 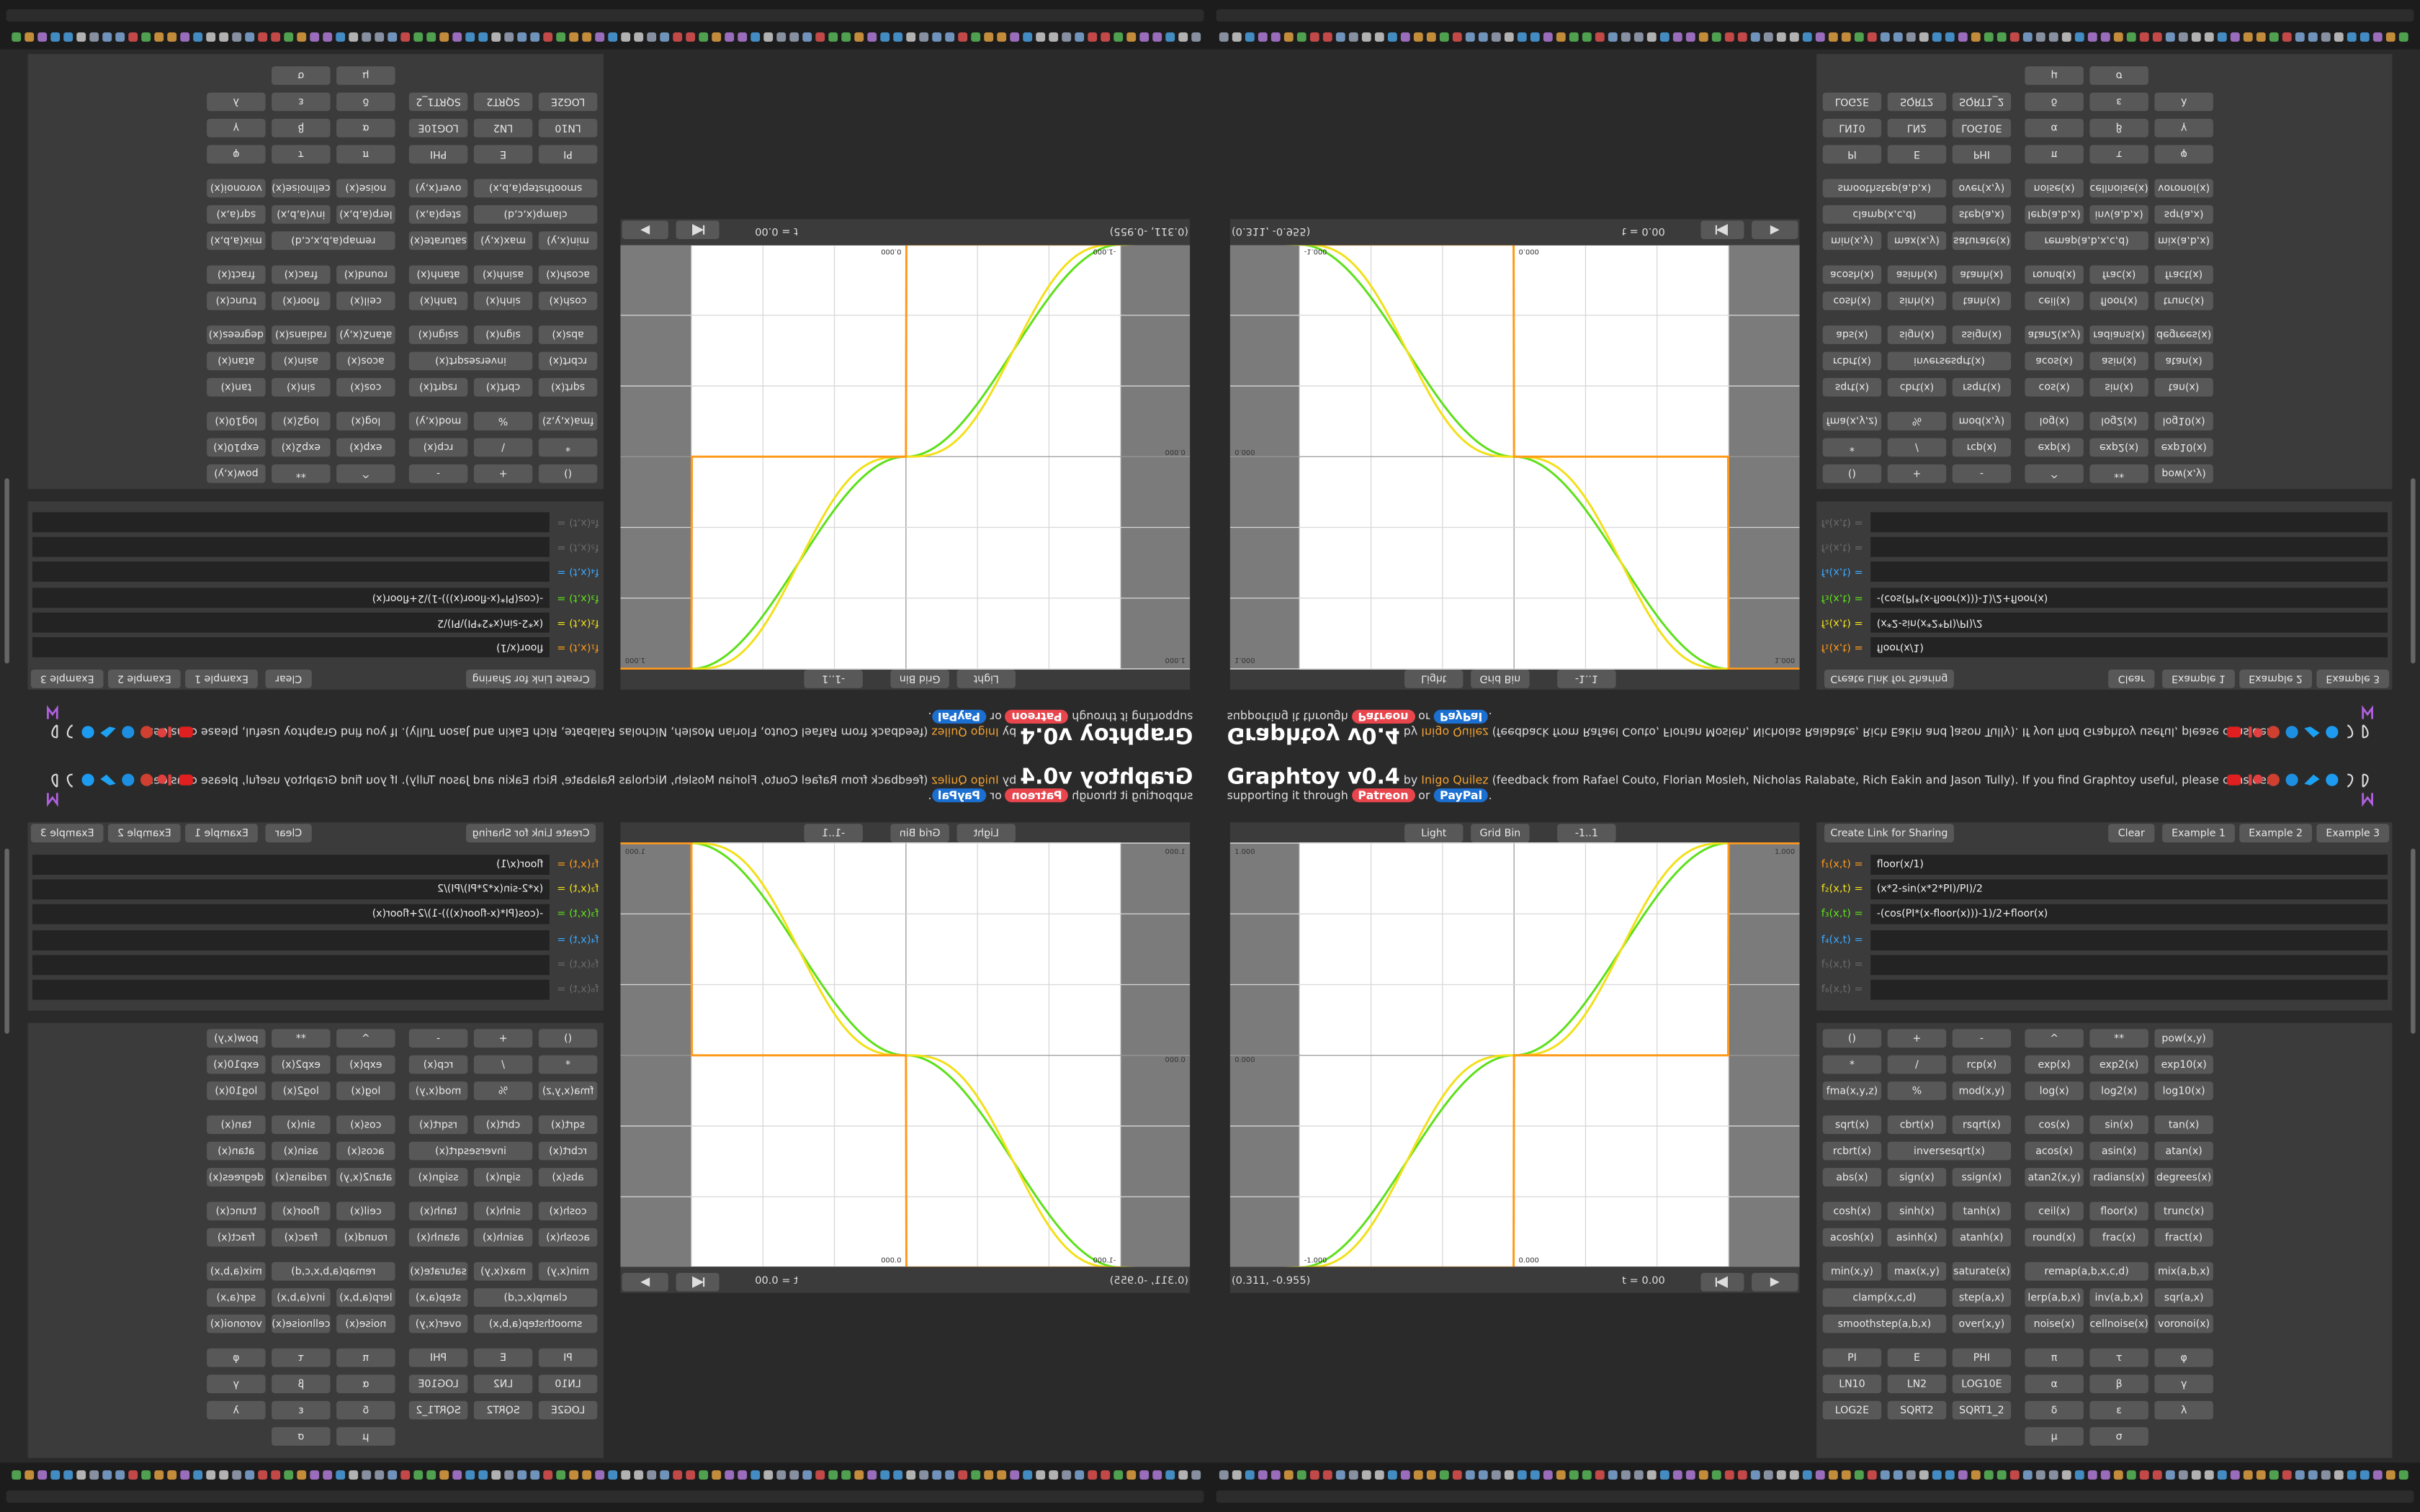 I want to click on function-button: atan2(x,y), so click(x=2054, y=1177).